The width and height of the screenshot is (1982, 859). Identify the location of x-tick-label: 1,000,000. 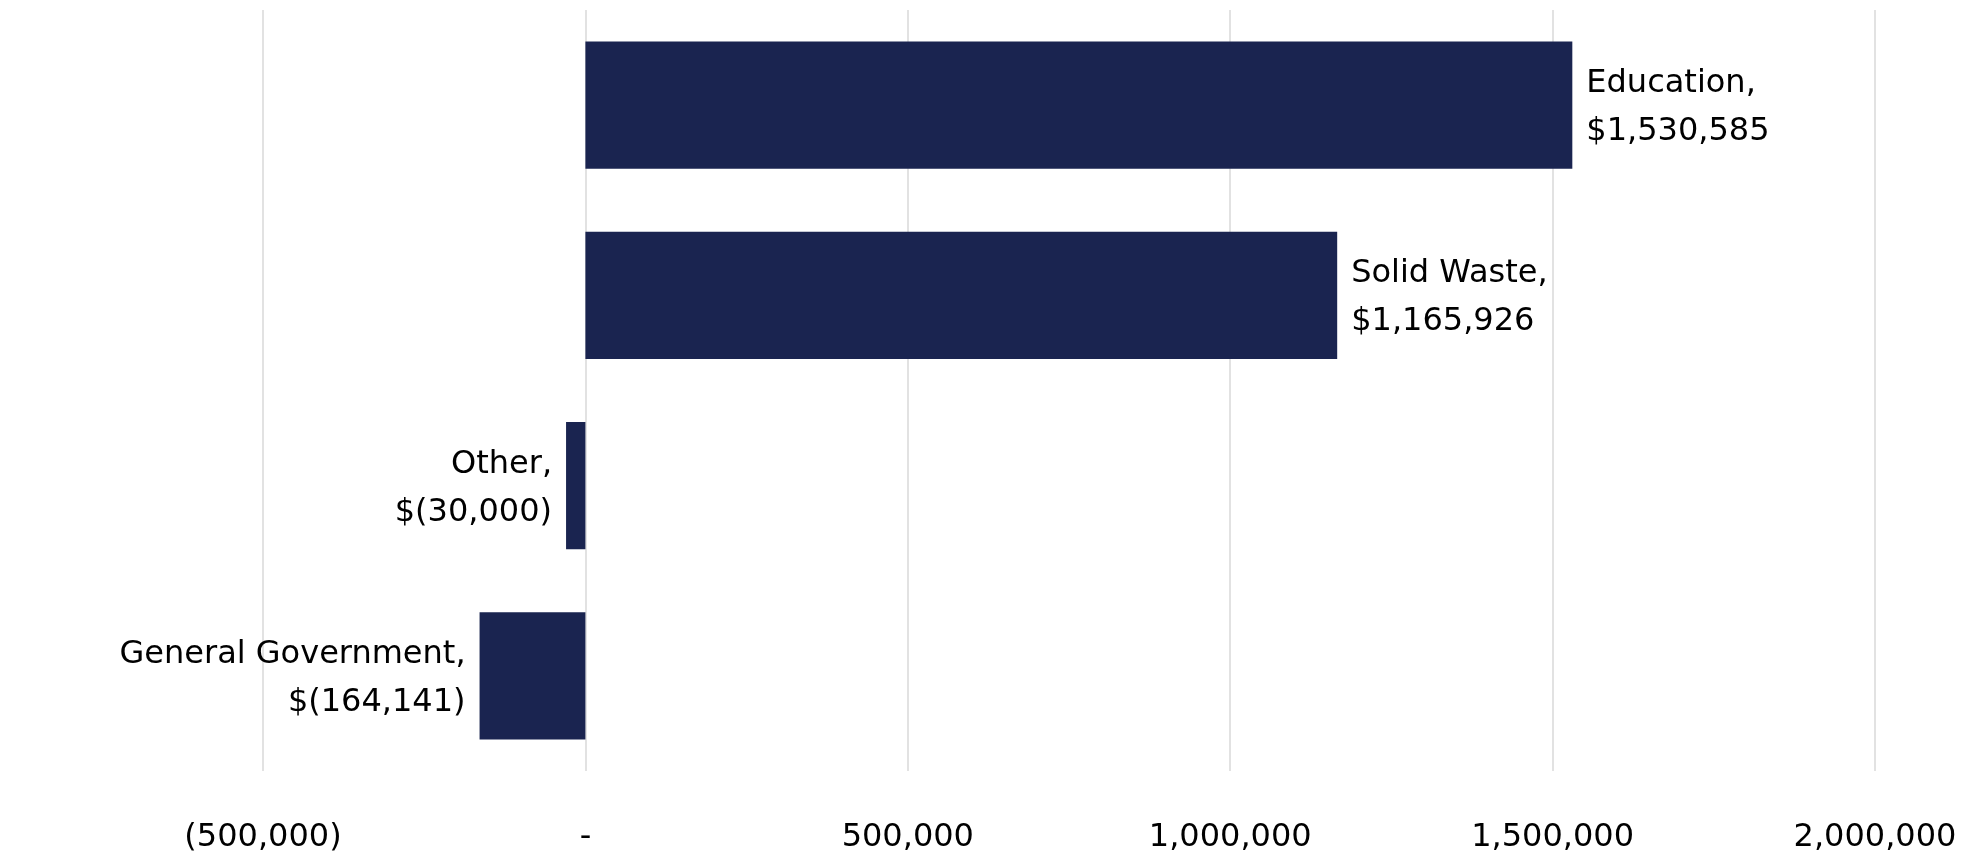
(1230, 835).